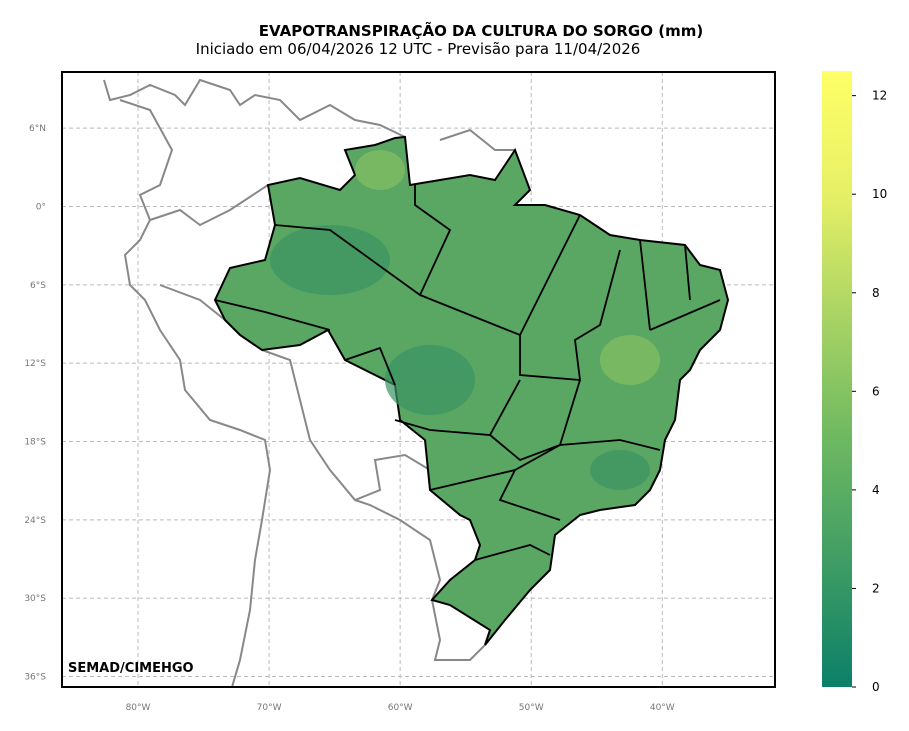 Image resolution: width=909 pixels, height=731 pixels. What do you see at coordinates (37, 129) in the screenshot?
I see `lat-label: 6°N` at bounding box center [37, 129].